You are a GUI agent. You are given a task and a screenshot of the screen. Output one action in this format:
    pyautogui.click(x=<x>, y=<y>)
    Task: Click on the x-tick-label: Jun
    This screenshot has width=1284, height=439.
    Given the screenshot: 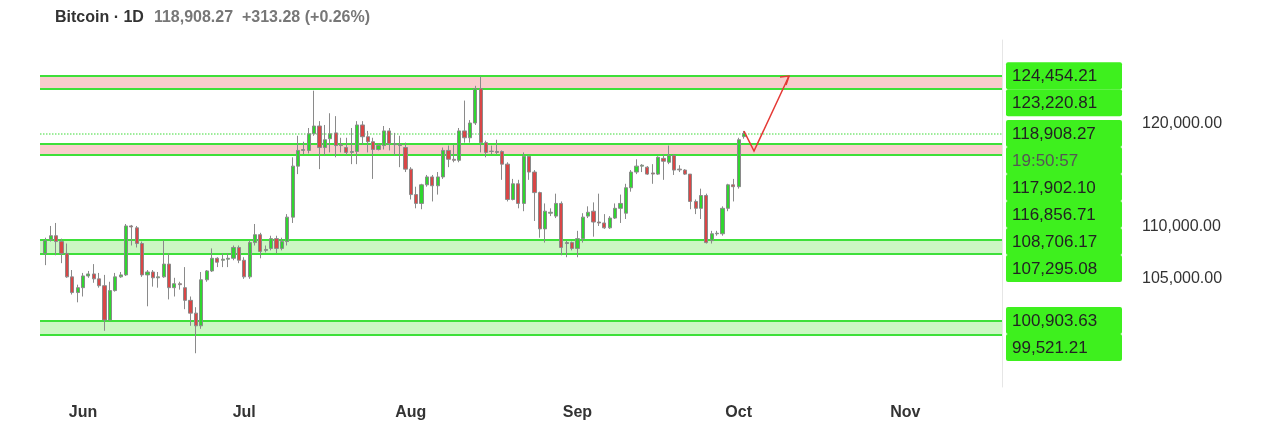 What is the action you would take?
    pyautogui.click(x=83, y=411)
    